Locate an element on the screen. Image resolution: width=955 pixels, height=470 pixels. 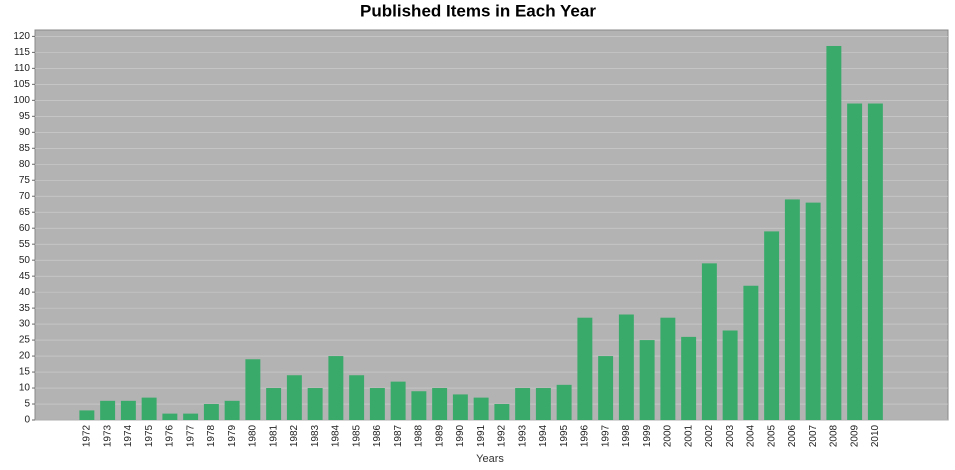
x-tick-label: 1987 is located at coordinates (398, 435).